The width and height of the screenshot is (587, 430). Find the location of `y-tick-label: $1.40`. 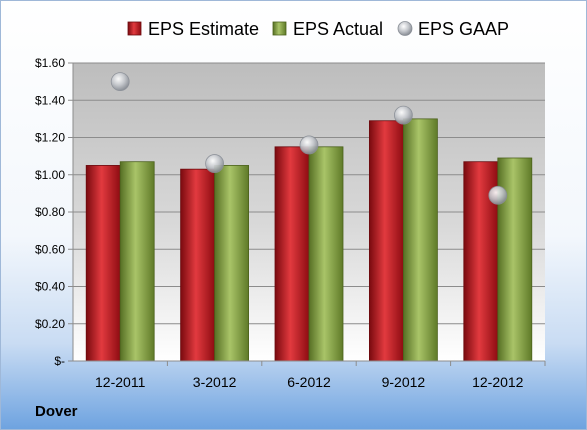

y-tick-label: $1.40 is located at coordinates (50, 100).